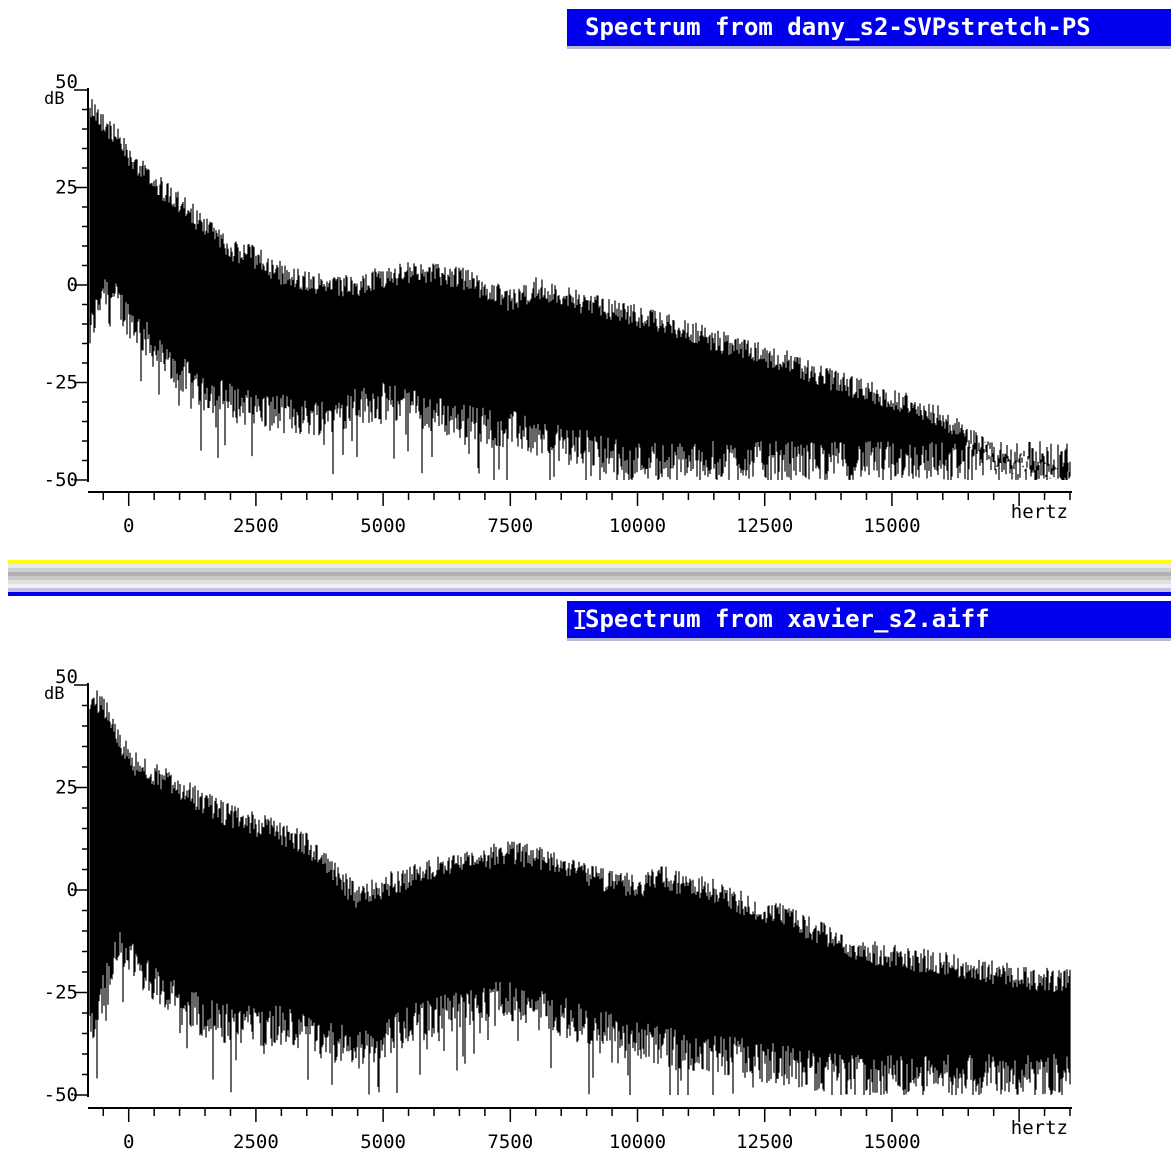 This screenshot has height=1162, width=1171. I want to click on panel-1-titlebar: Spectrum from dany_s2-SVPstretch-PS, so click(869, 29).